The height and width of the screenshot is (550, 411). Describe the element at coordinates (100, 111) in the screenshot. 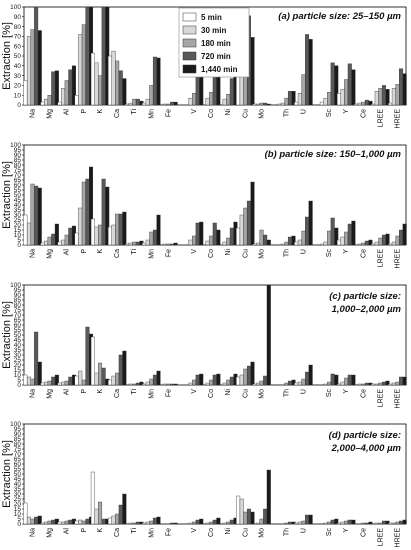

I see `x-tick-label: K` at that location.